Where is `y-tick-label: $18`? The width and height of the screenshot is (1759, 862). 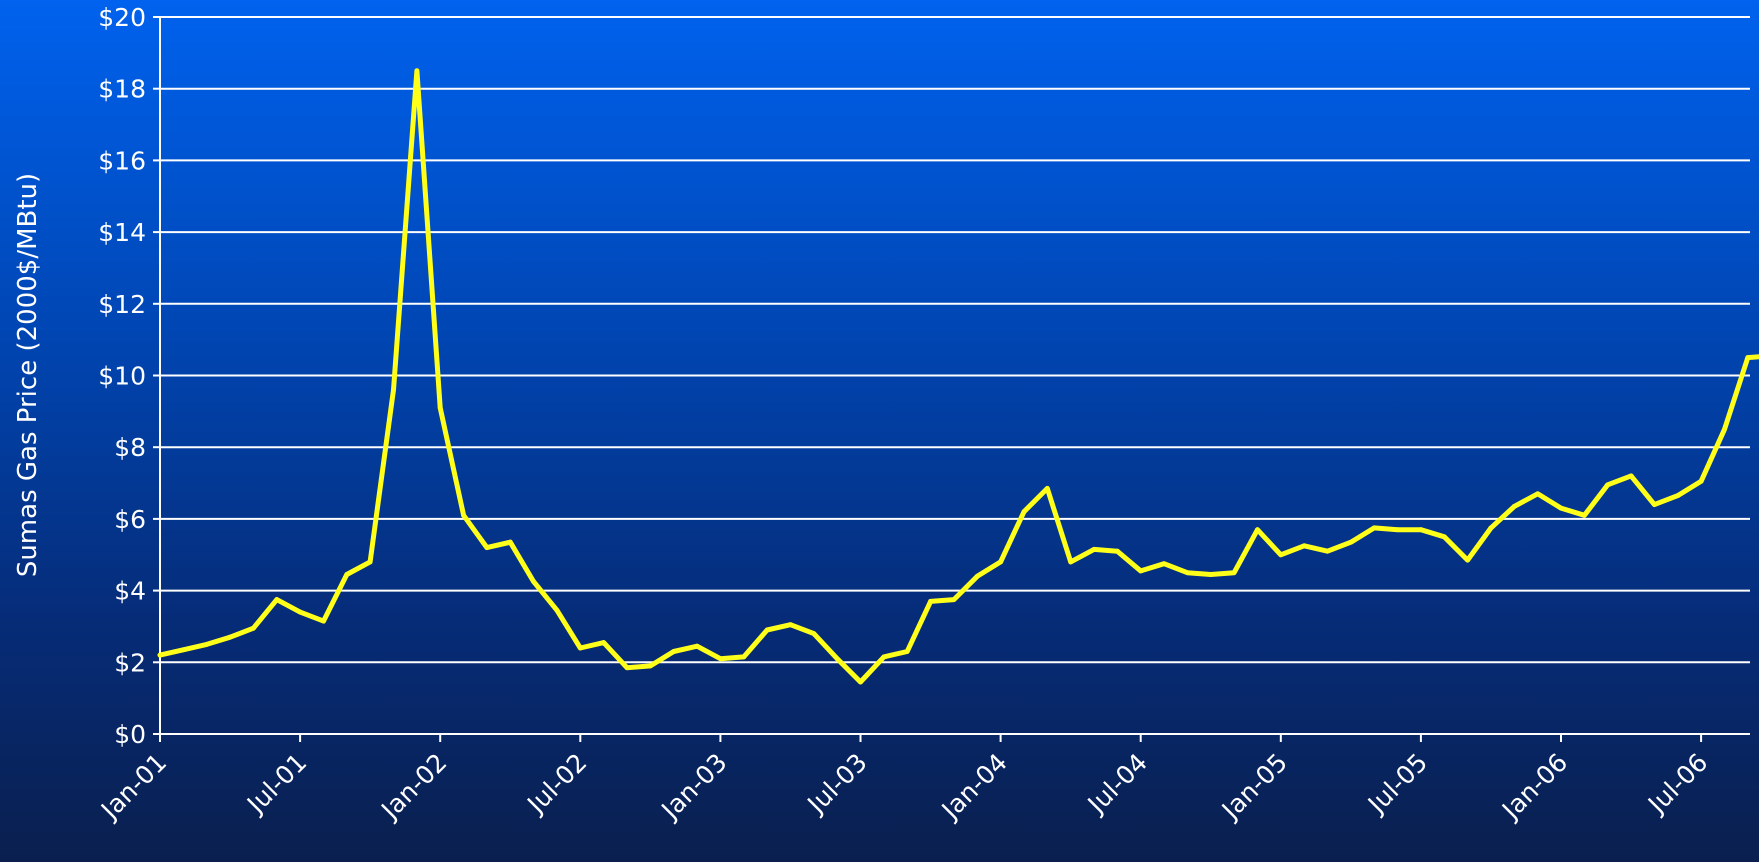 y-tick-label: $18 is located at coordinates (122, 89).